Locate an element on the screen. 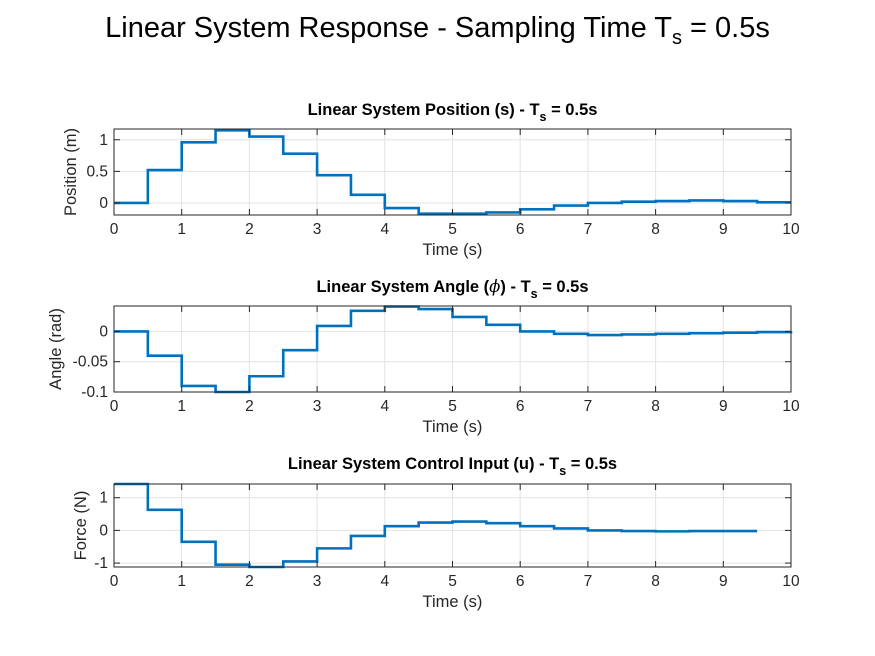 Image resolution: width=875 pixels, height=656 pixels. control-input-y-tick-label: 0 is located at coordinates (103, 530).